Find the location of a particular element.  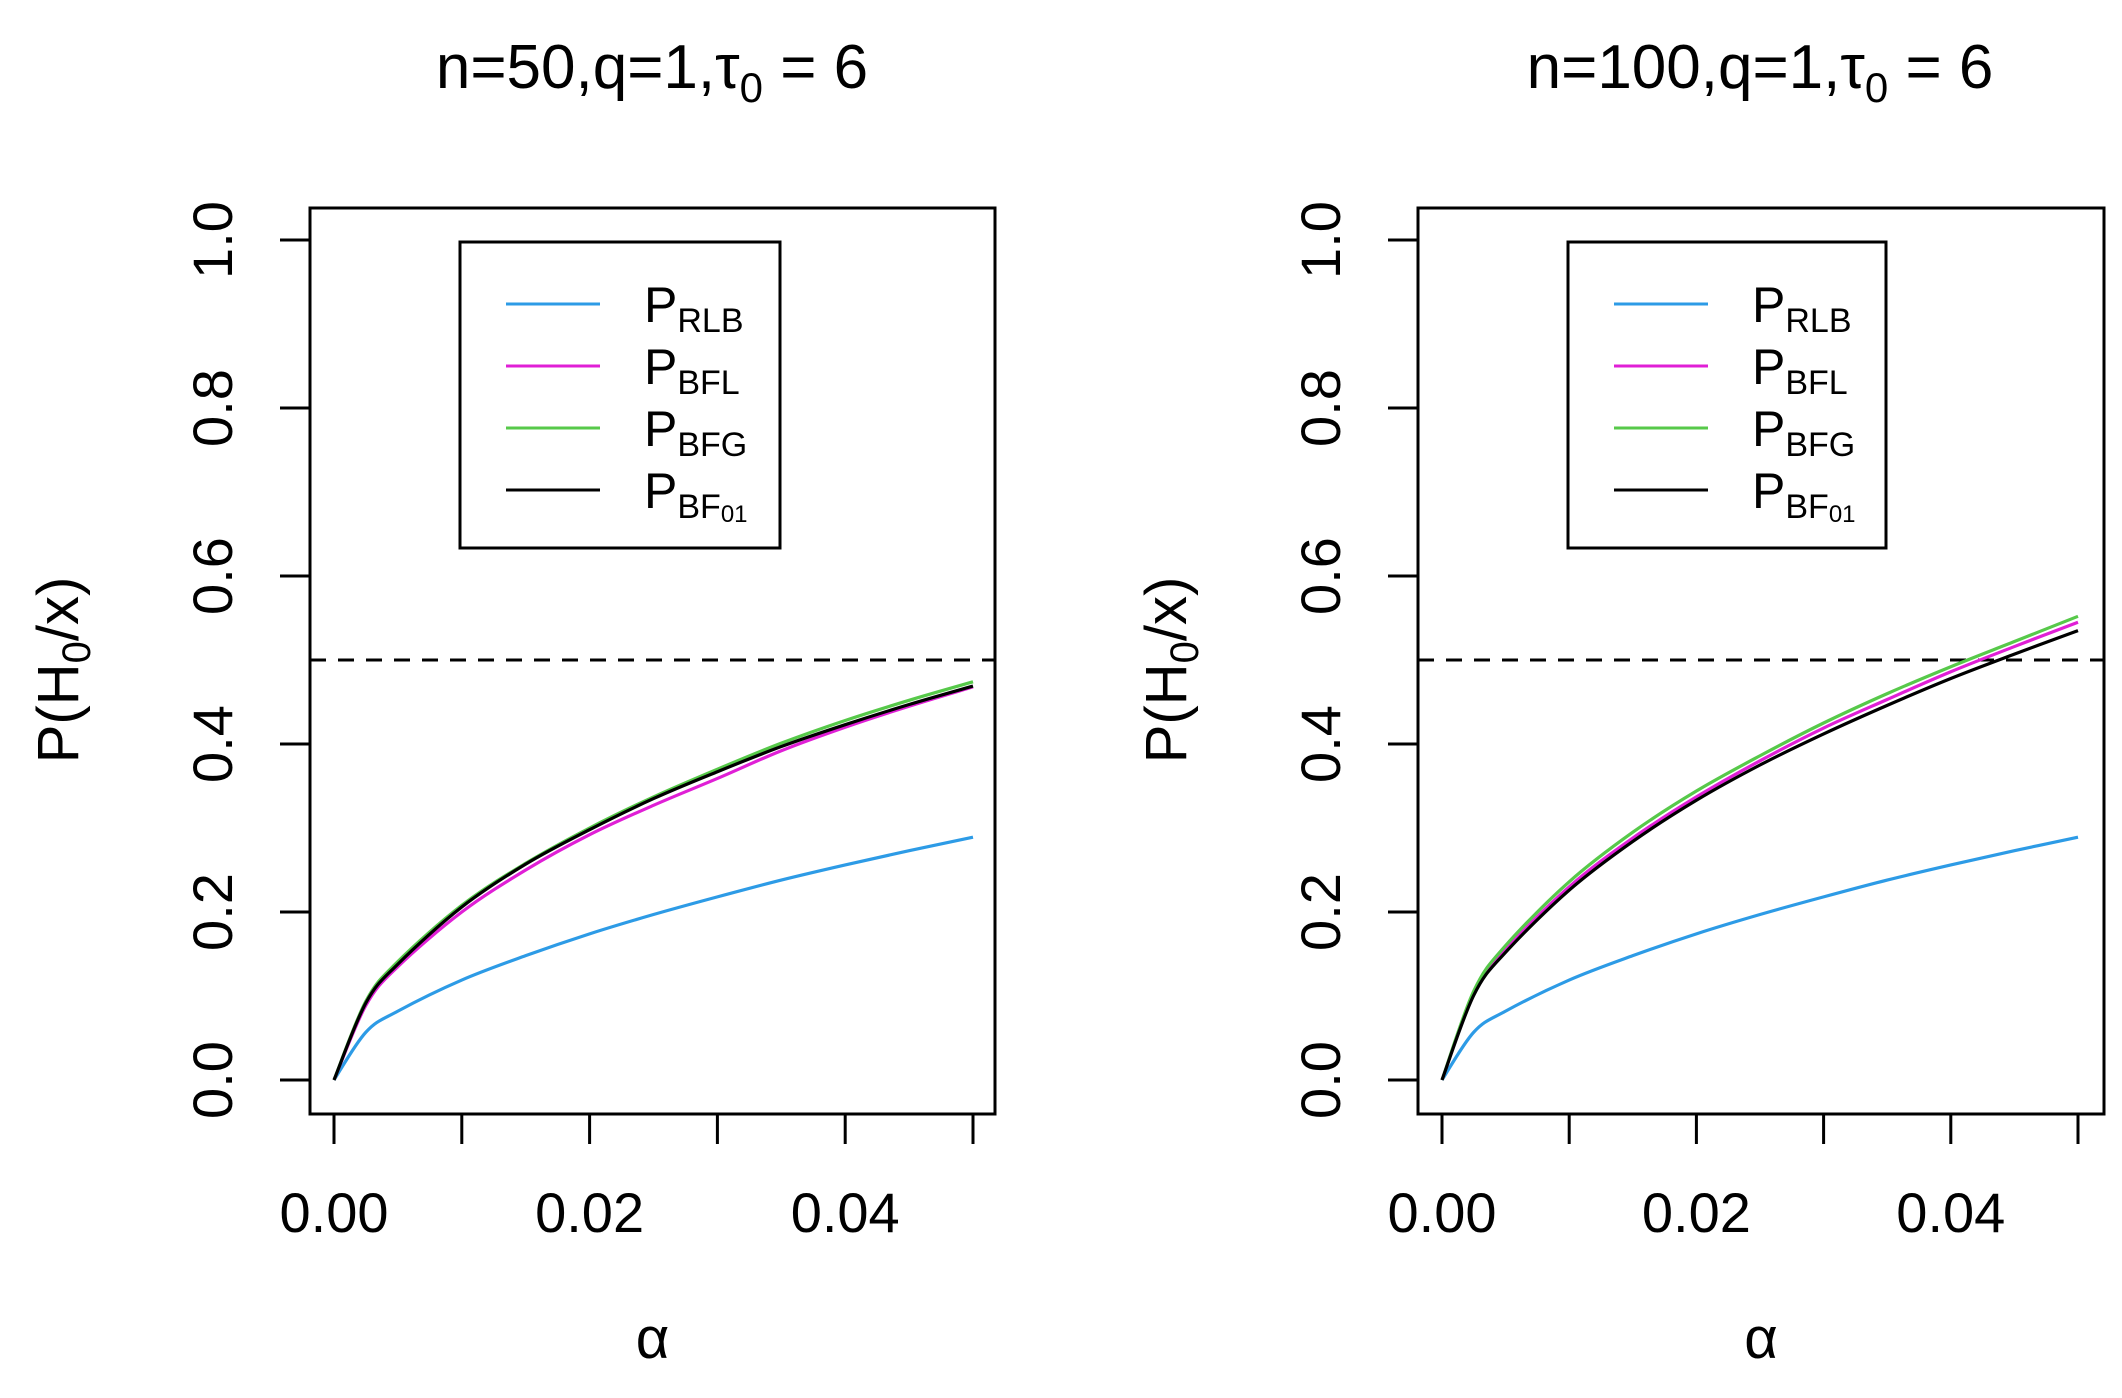

chart-title: n=50,q=1,τ0 = 6 is located at coordinates (652, 72).